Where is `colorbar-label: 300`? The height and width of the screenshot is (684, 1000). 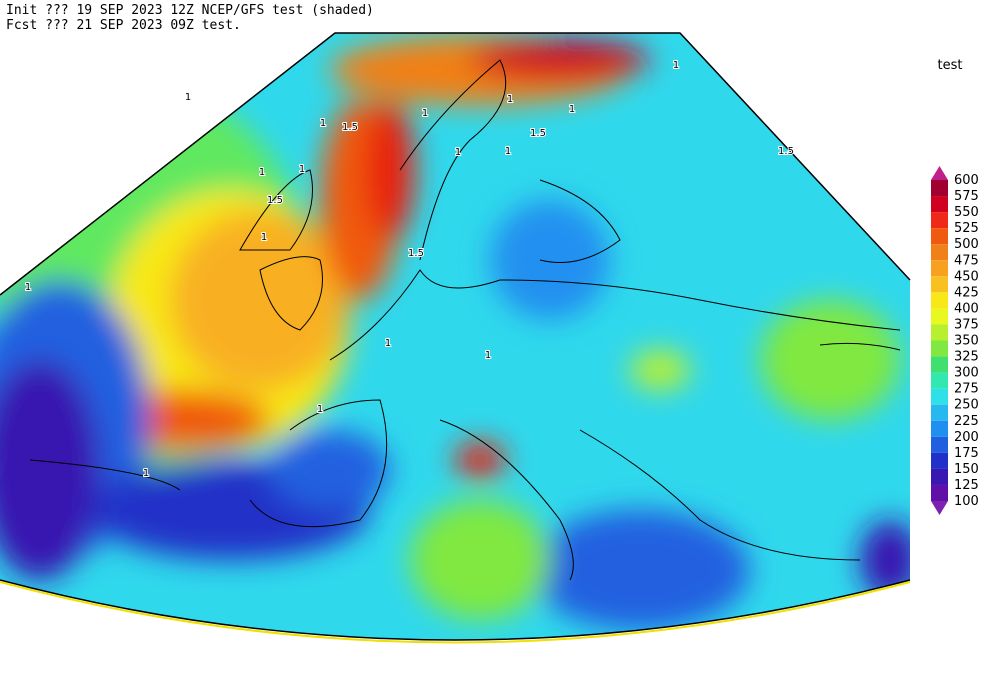
colorbar-label: 300 is located at coordinates (966, 373).